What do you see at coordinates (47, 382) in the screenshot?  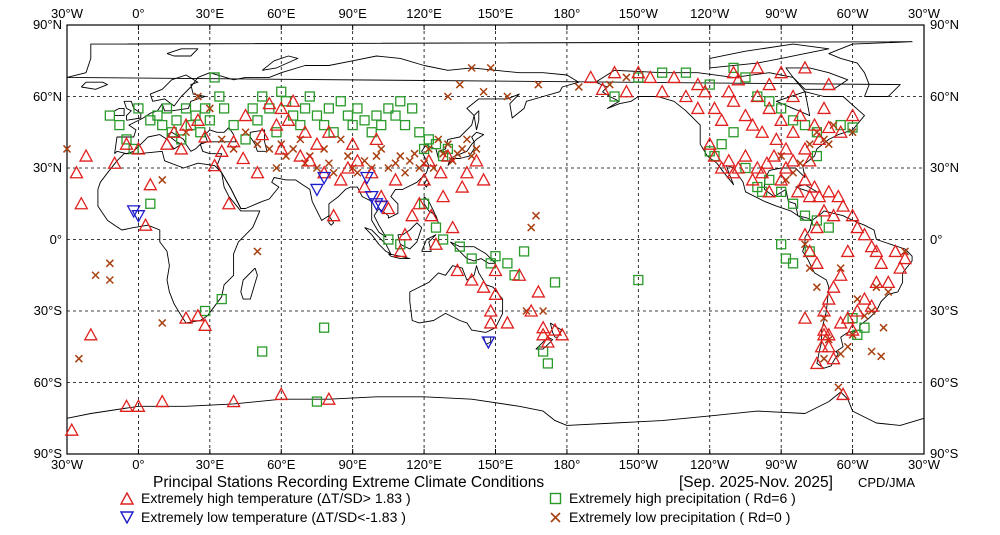 I see `latitude-label: 60°S` at bounding box center [47, 382].